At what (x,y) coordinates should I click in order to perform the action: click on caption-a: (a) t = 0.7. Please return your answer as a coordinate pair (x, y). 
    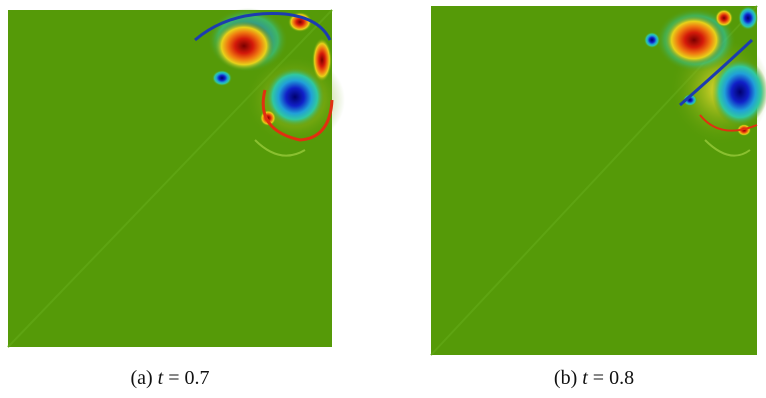
    Looking at the image, I should click on (169, 378).